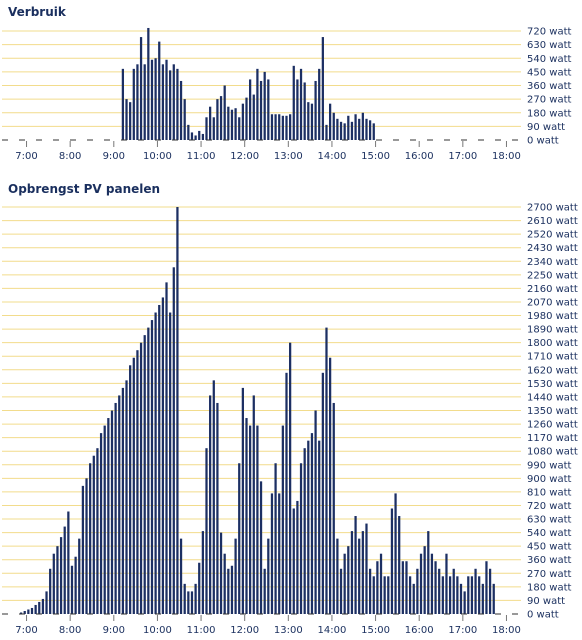 The width and height of the screenshot is (582, 640). Describe the element at coordinates (552, 221) in the screenshot. I see `y-tick-label: 2610 watt` at that location.